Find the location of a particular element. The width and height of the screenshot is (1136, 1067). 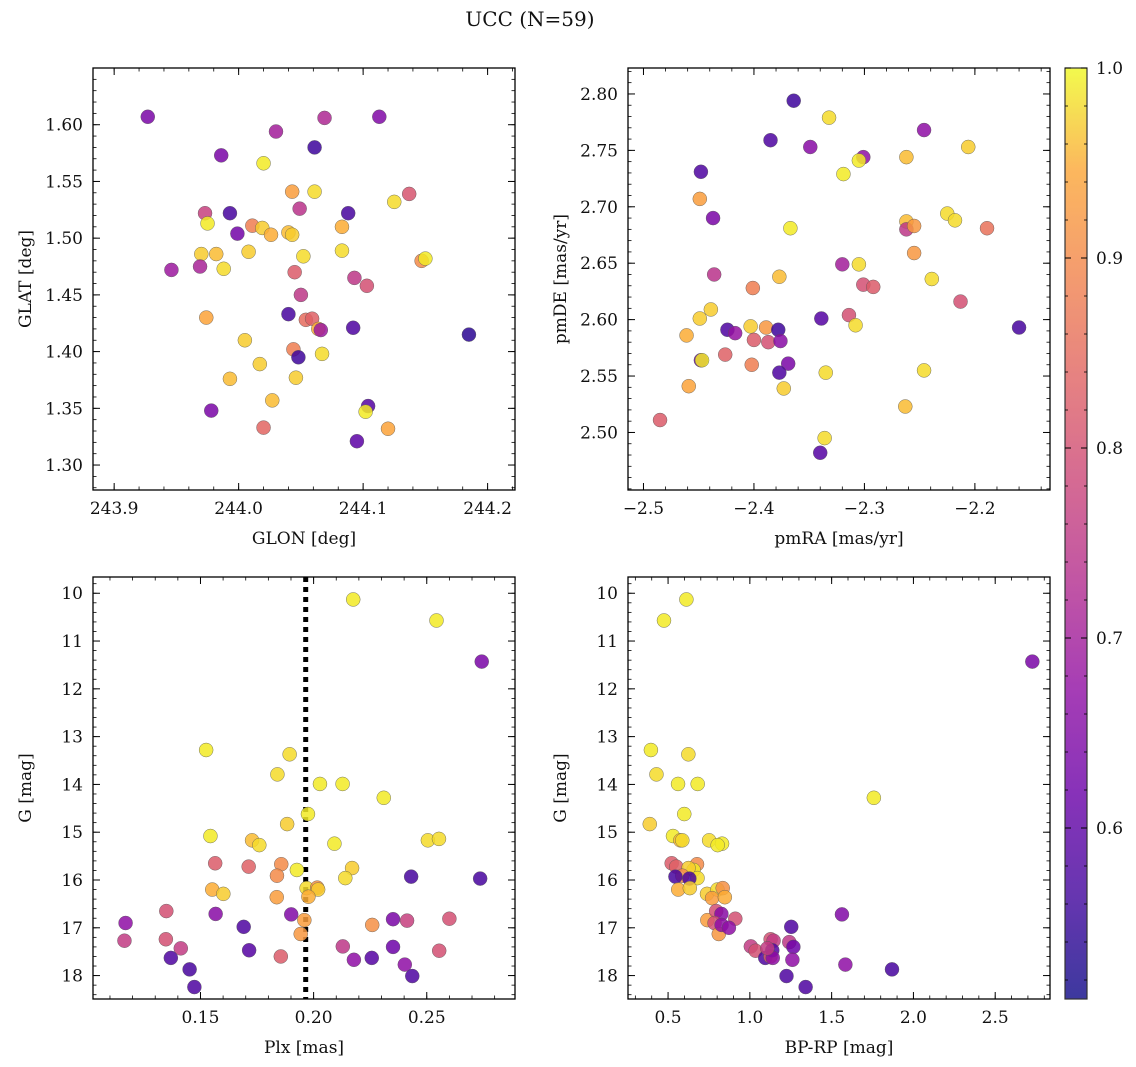

axes-frame is located at coordinates (304, 788).